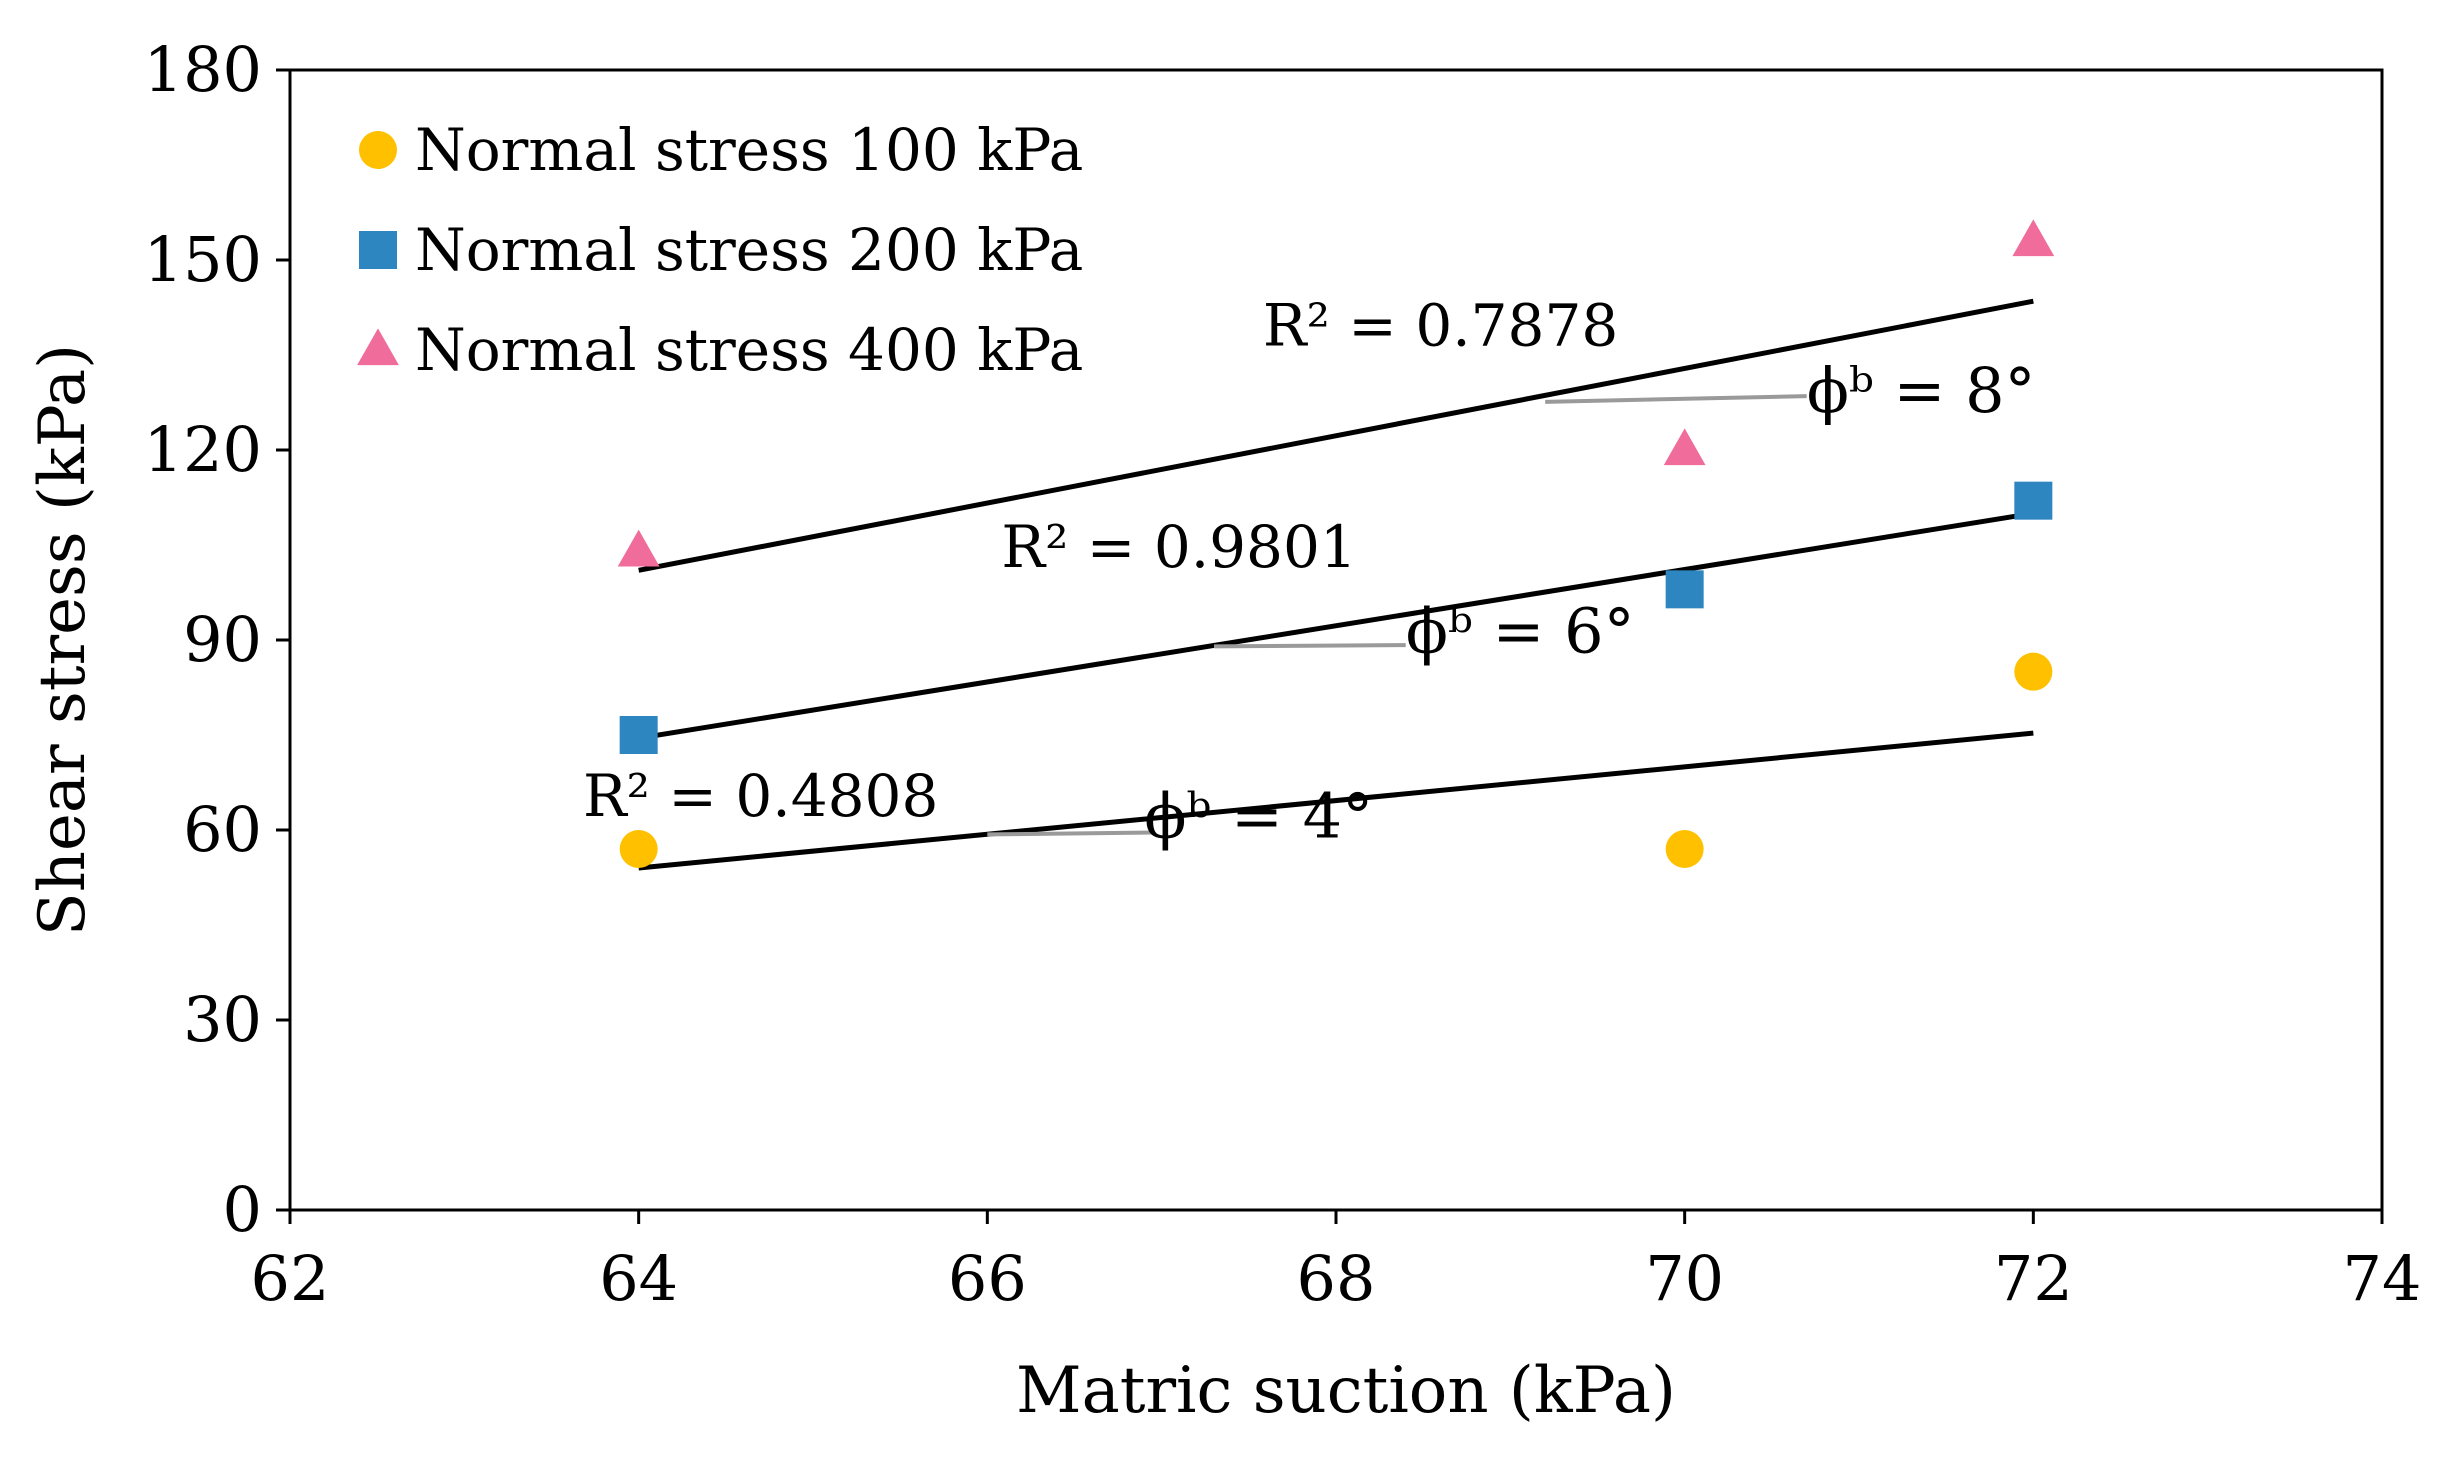 The width and height of the screenshot is (2449, 1458). Describe the element at coordinates (1258, 816) in the screenshot. I see `phi-b-label: ϕᵇ = 4°` at that location.